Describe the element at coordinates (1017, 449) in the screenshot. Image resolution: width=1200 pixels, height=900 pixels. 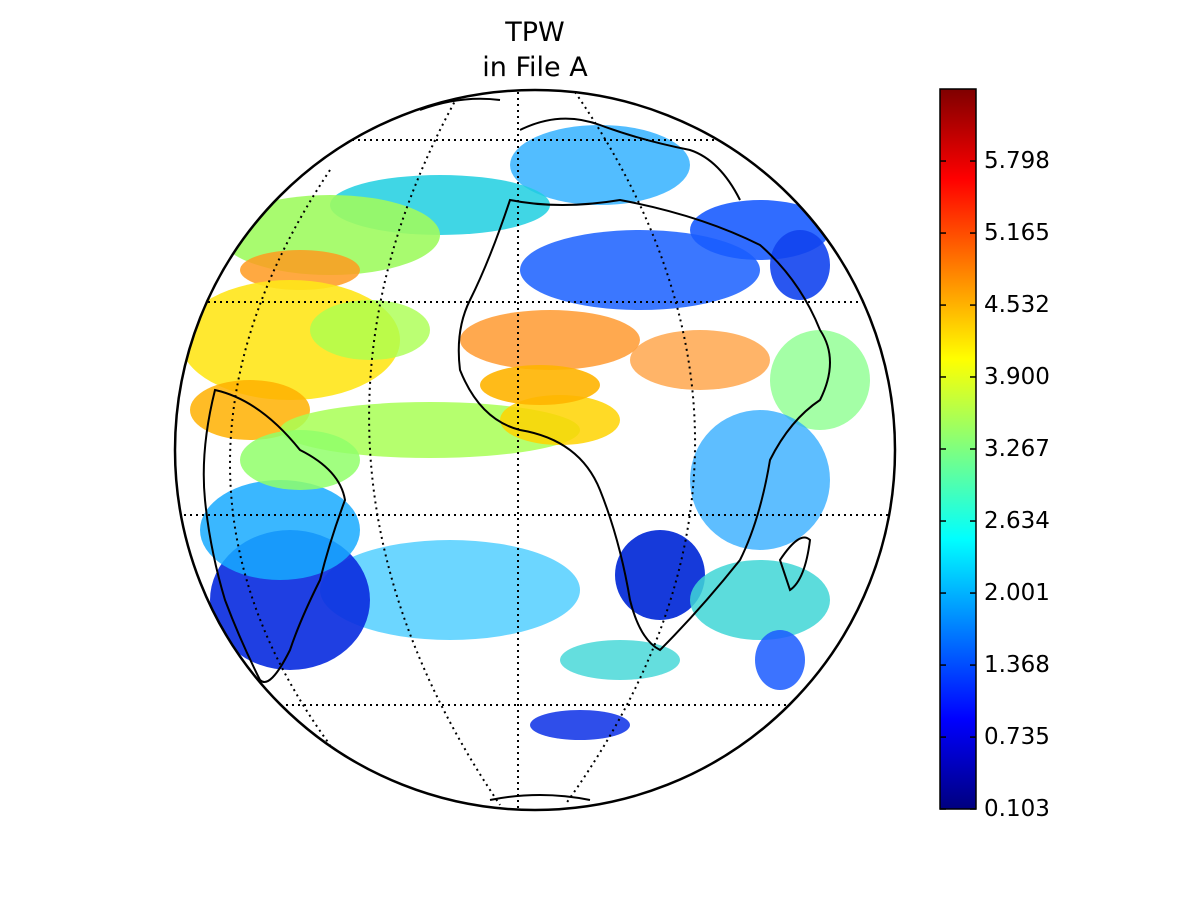
I see `colorbar-tick-label: 3.267` at that location.